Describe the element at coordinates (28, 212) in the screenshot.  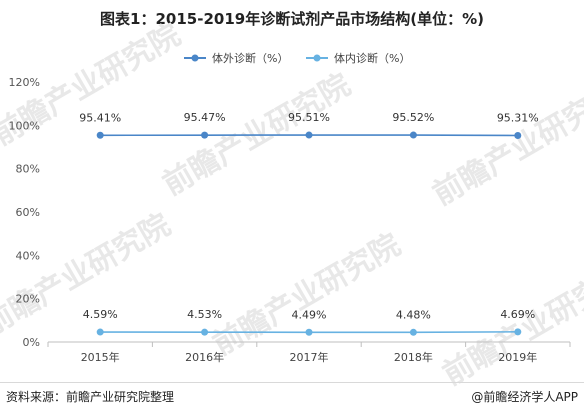
I see `y-tick-label: 60%` at that location.